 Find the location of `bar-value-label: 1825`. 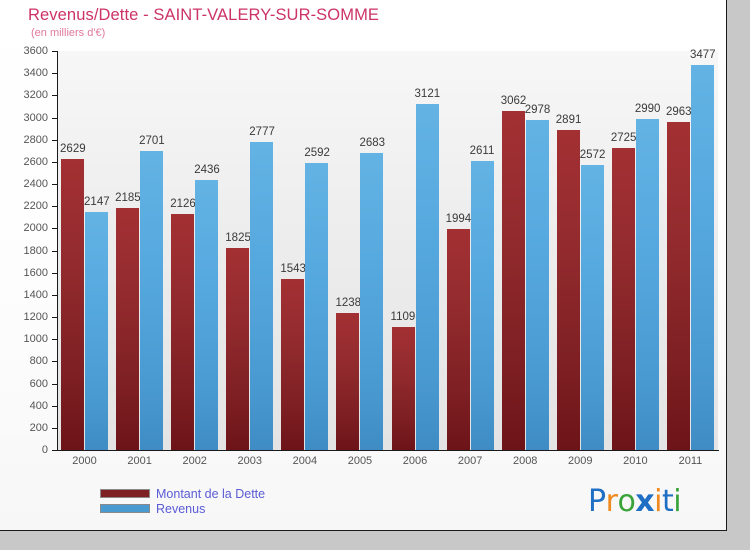

bar-value-label: 1825 is located at coordinates (238, 237).